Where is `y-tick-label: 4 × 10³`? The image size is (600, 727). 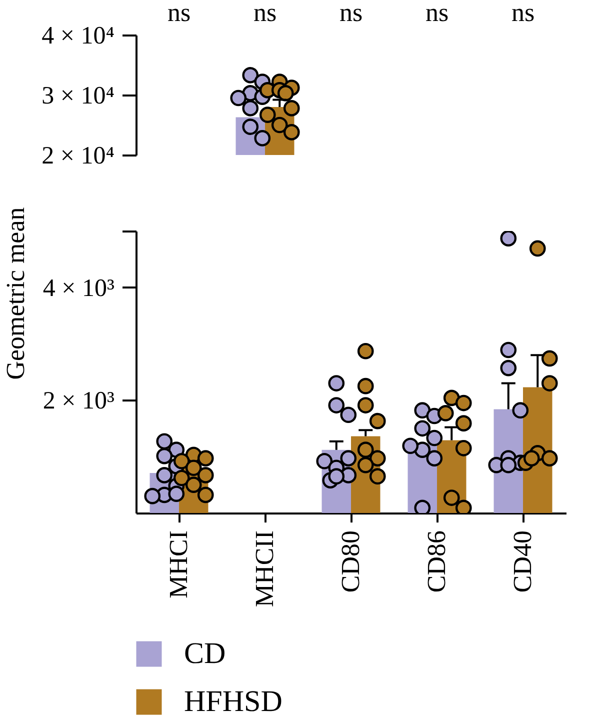 y-tick-label: 4 × 10³ is located at coordinates (78, 288).